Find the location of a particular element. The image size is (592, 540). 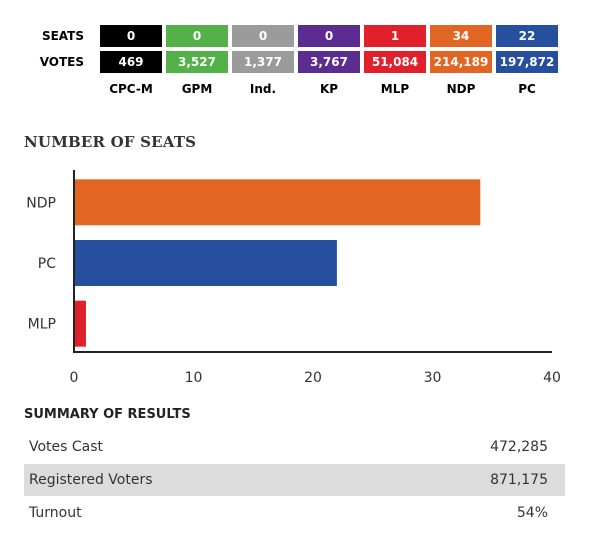

party-label-mlp: MLP is located at coordinates (395, 89).